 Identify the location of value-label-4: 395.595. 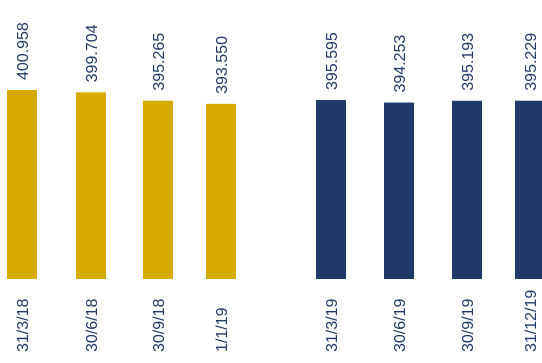
(332, 61).